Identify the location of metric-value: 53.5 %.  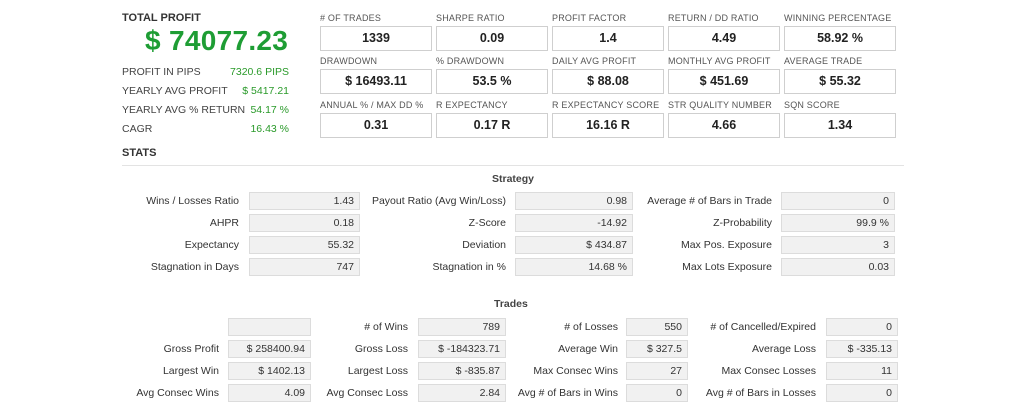
(492, 81).